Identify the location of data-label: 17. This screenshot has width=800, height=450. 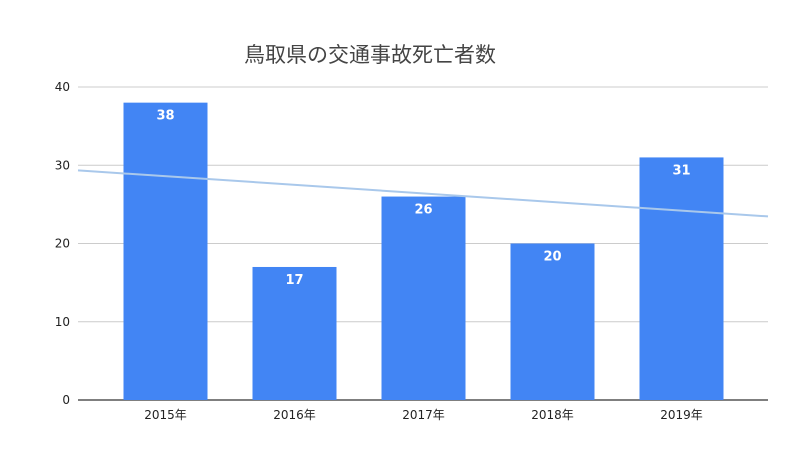
(294, 280).